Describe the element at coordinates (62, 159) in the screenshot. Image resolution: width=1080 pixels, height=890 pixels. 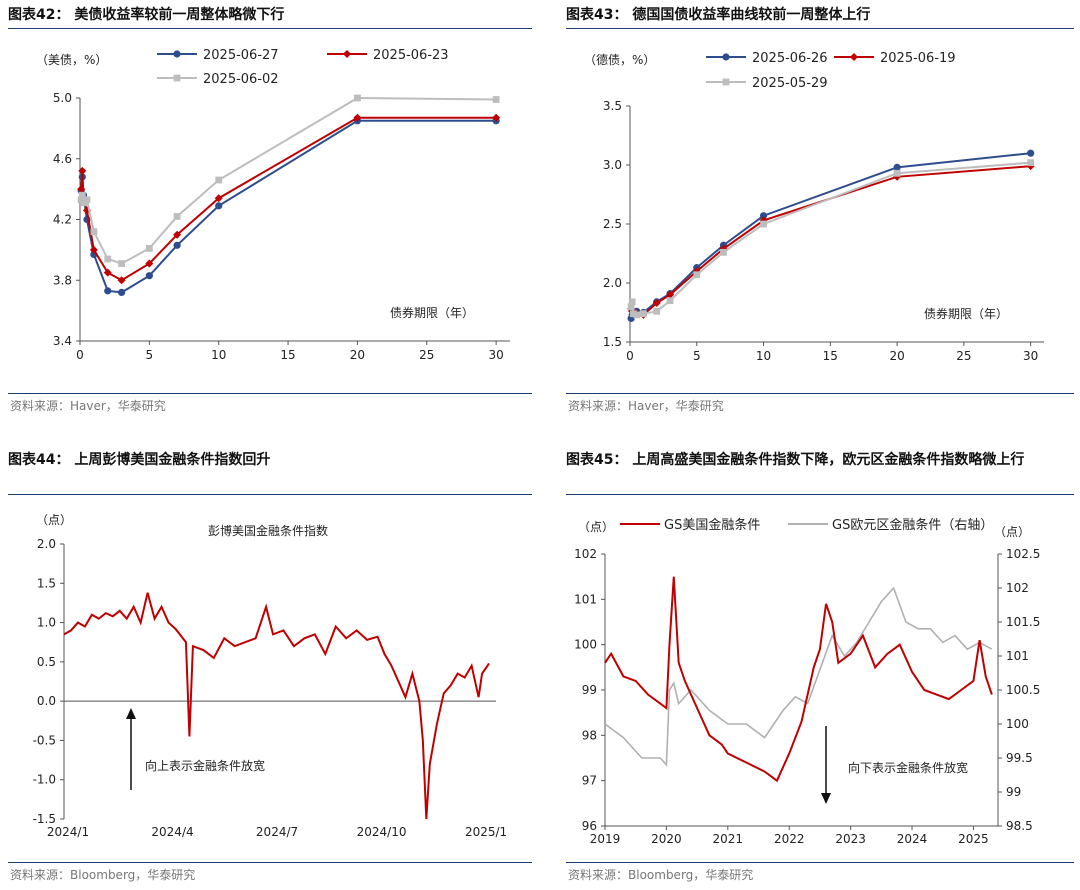
I see `y-tick-label: 4.6` at that location.